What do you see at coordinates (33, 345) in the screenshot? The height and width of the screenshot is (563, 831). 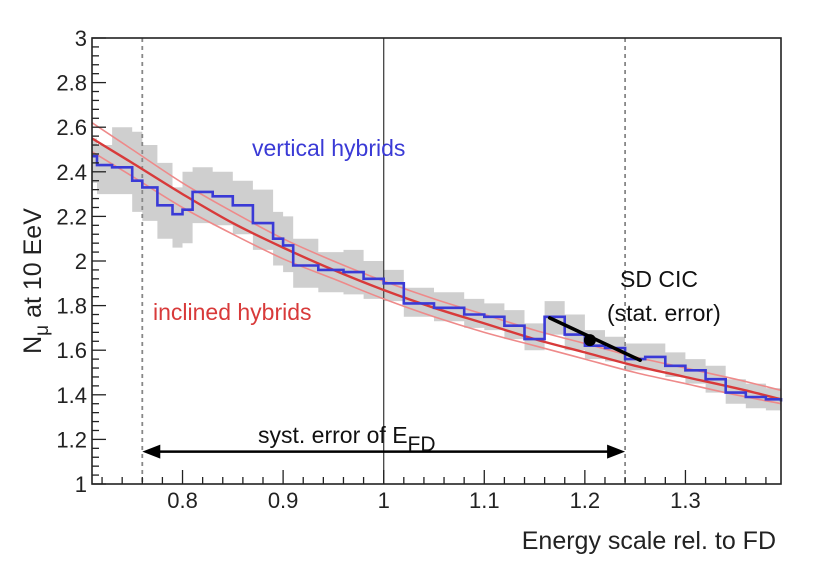 I see `y-axis-title-main: N` at bounding box center [33, 345].